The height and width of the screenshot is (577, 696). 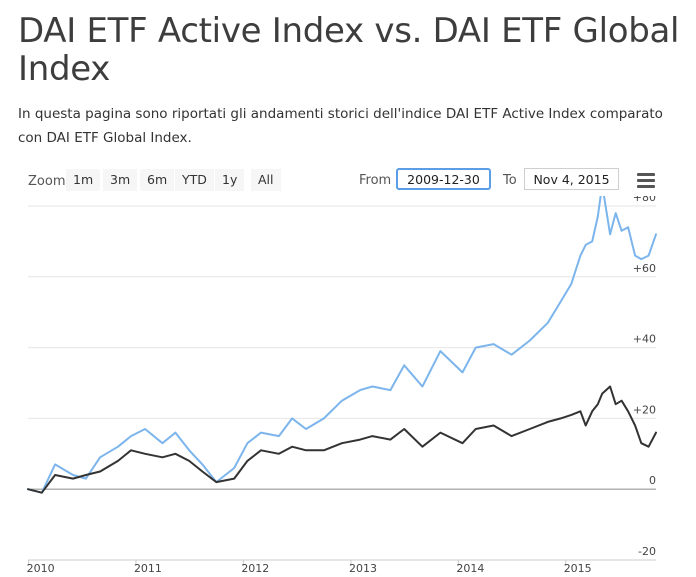 What do you see at coordinates (83, 180) in the screenshot?
I see `zoom-1m-button: 1m` at bounding box center [83, 180].